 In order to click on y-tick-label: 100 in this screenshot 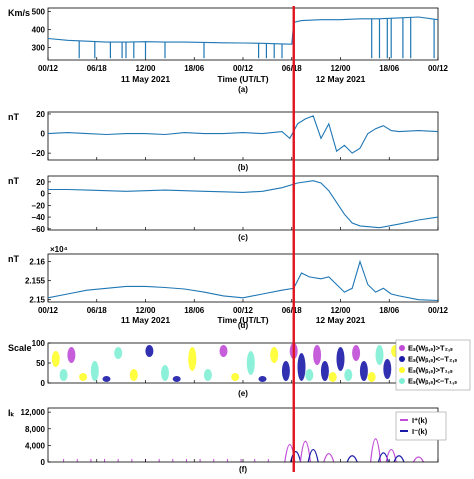, I will do `click(39, 343)`.